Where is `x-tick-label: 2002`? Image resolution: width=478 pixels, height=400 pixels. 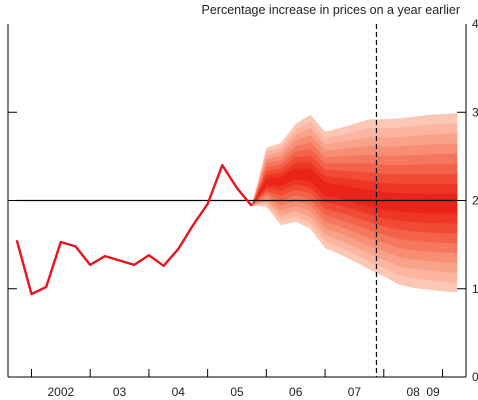
x-tick-label: 2002 is located at coordinates (60, 392).